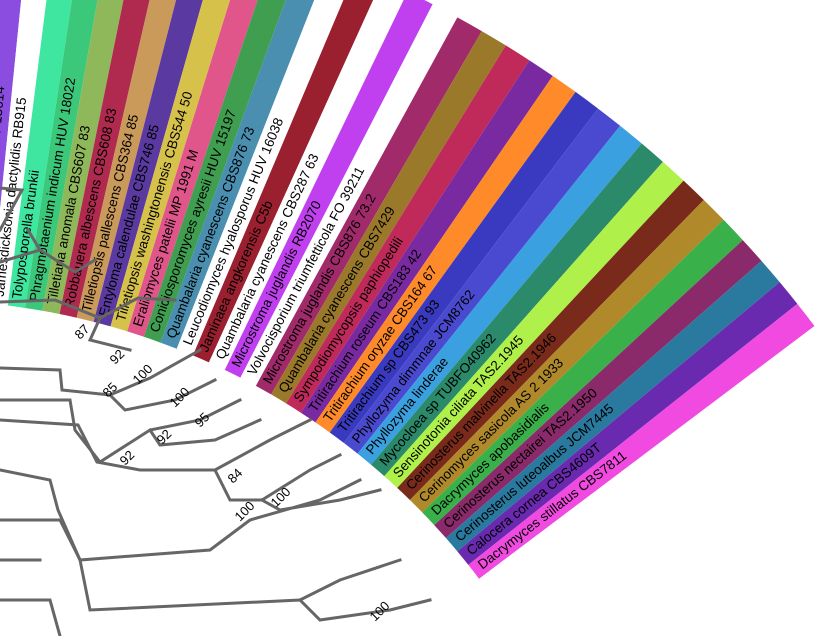 This screenshot has height=636, width=824. What do you see at coordinates (202, 419) in the screenshot?
I see `support-value: 95` at bounding box center [202, 419].